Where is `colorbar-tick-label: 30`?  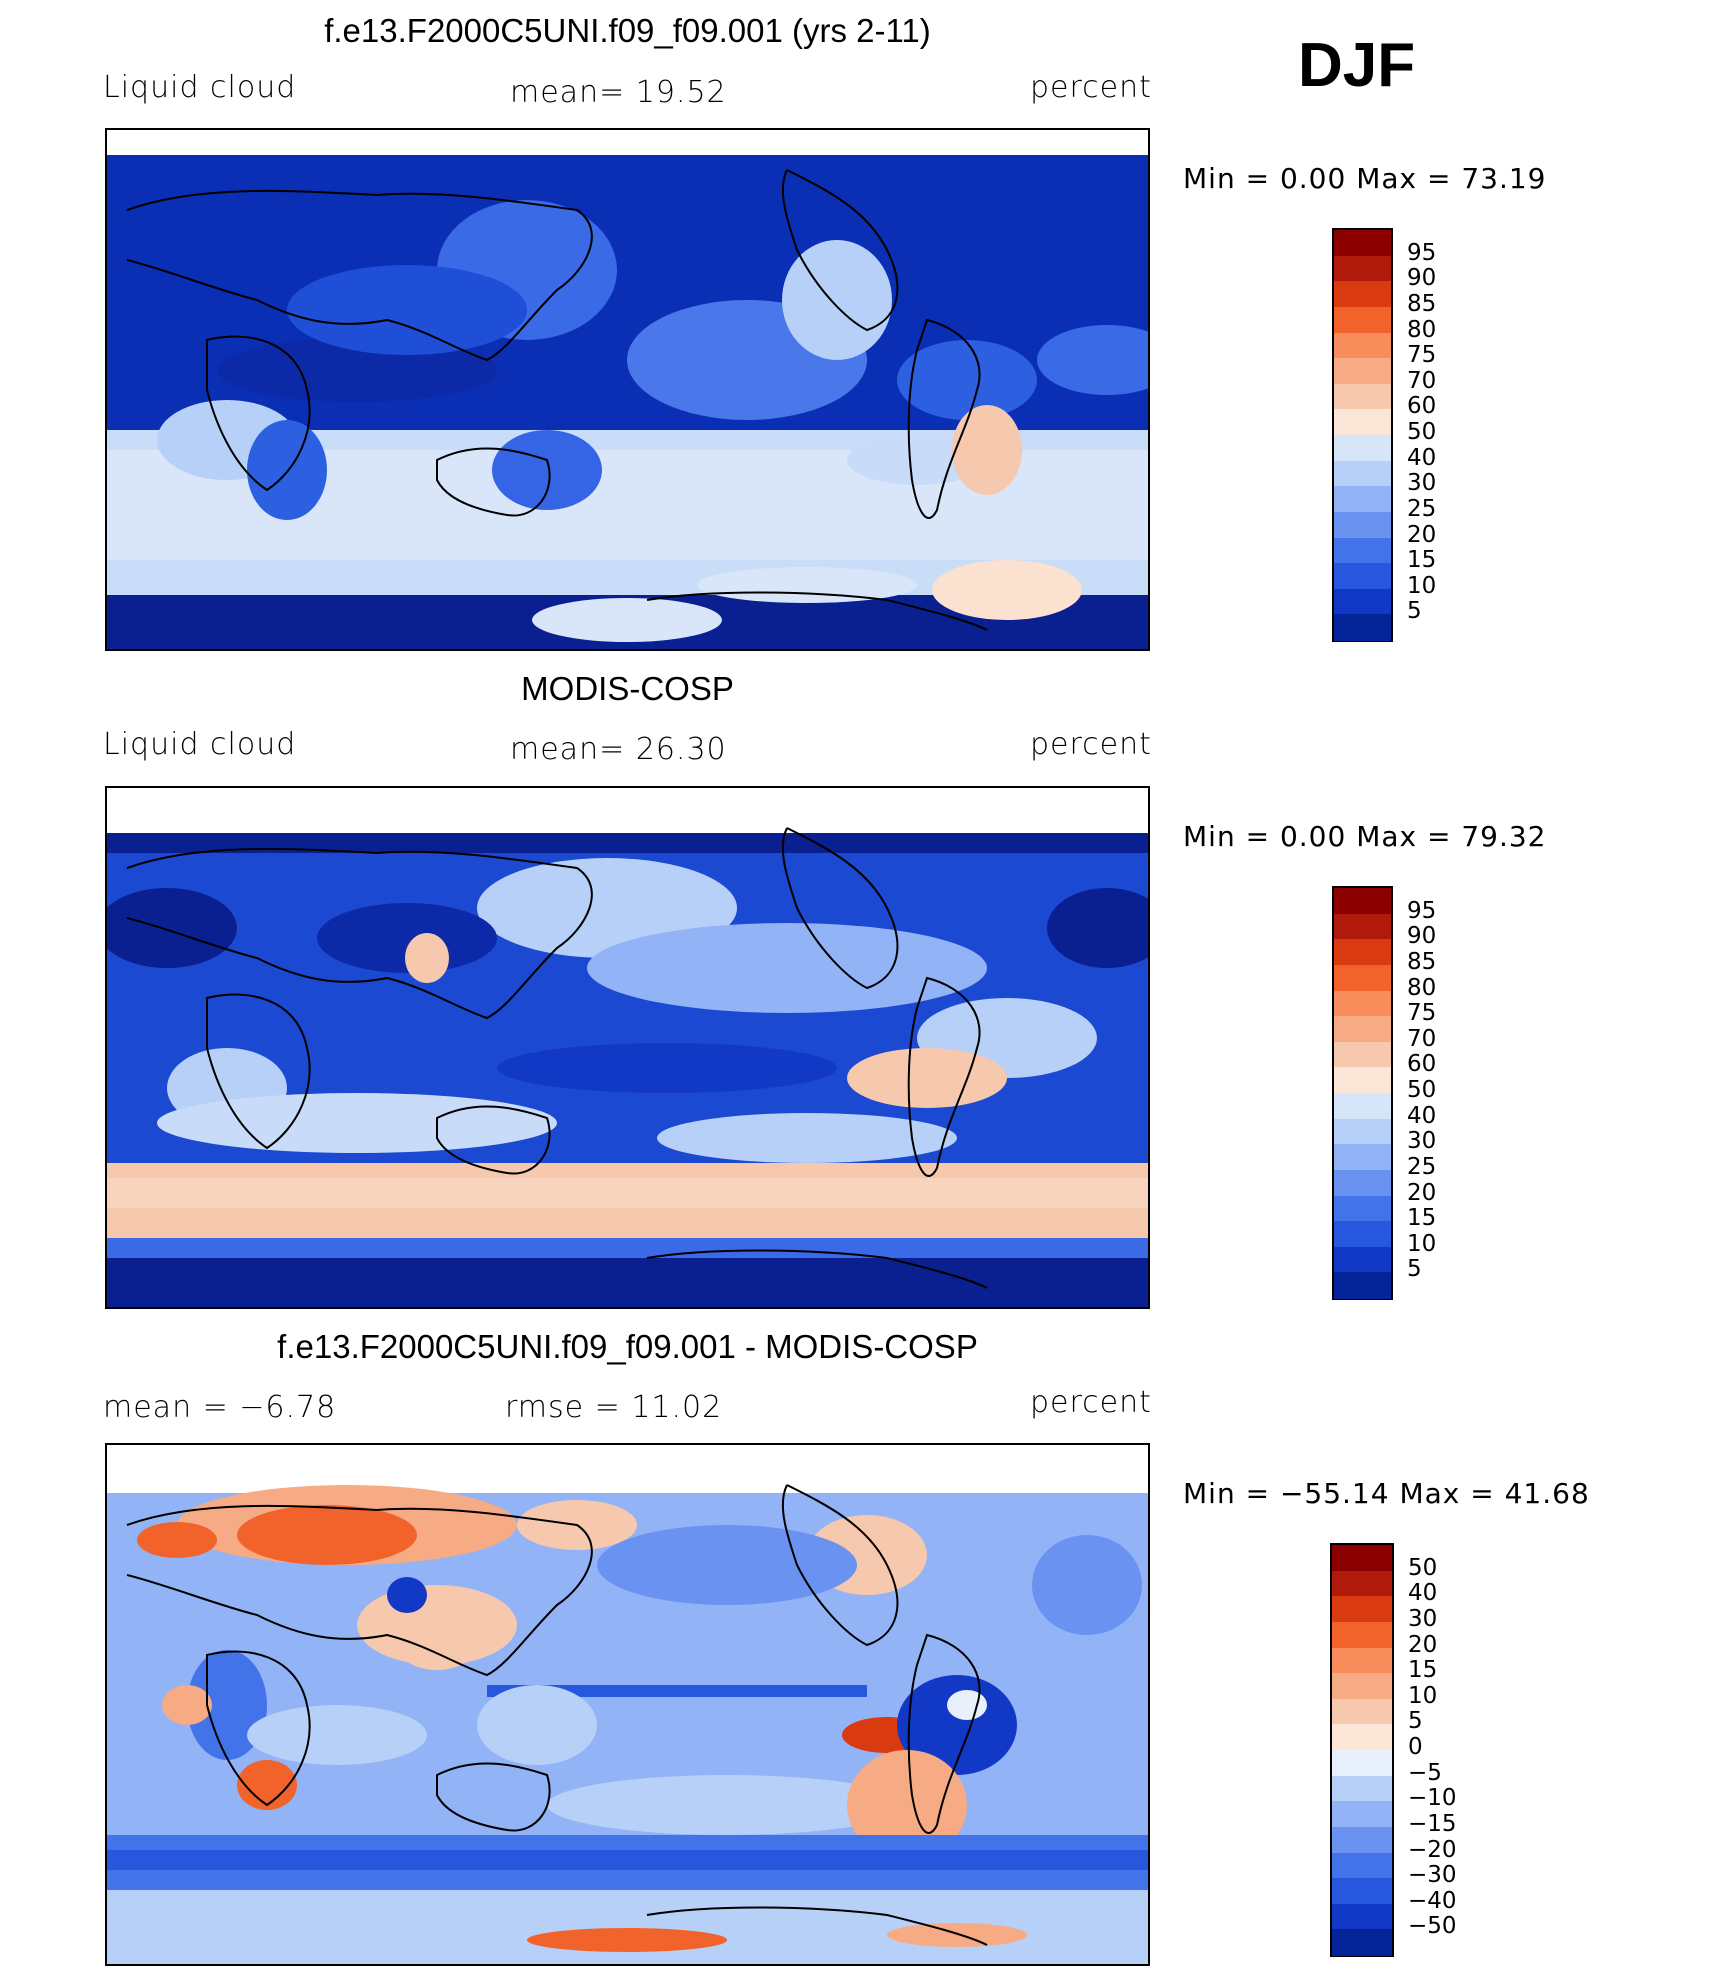
colorbar-tick-label: 30 is located at coordinates (1423, 1618).